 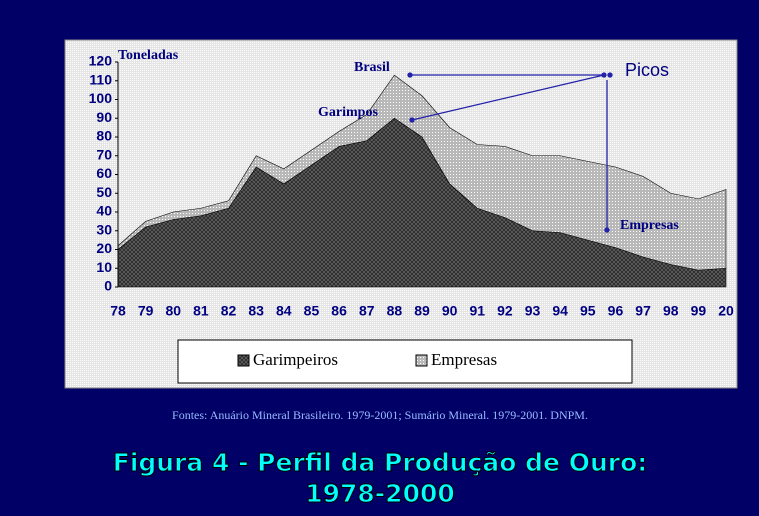 I want to click on x-tick-label: 82, so click(x=229, y=311).